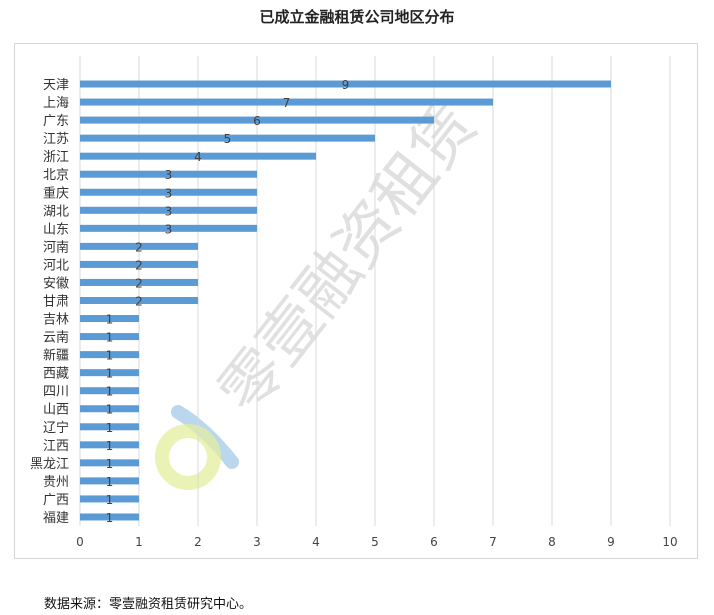 The height and width of the screenshot is (615, 714). What do you see at coordinates (56, 356) in the screenshot?
I see `category-label: 新疆` at bounding box center [56, 356].